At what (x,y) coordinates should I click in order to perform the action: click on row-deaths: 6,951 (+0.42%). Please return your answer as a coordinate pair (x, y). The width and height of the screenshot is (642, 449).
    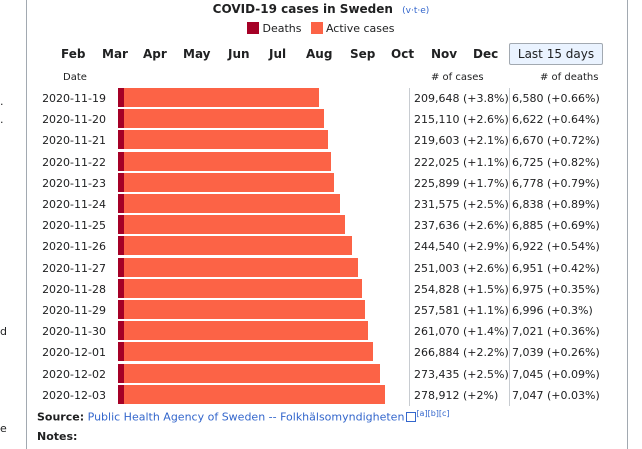
    Looking at the image, I should click on (556, 268).